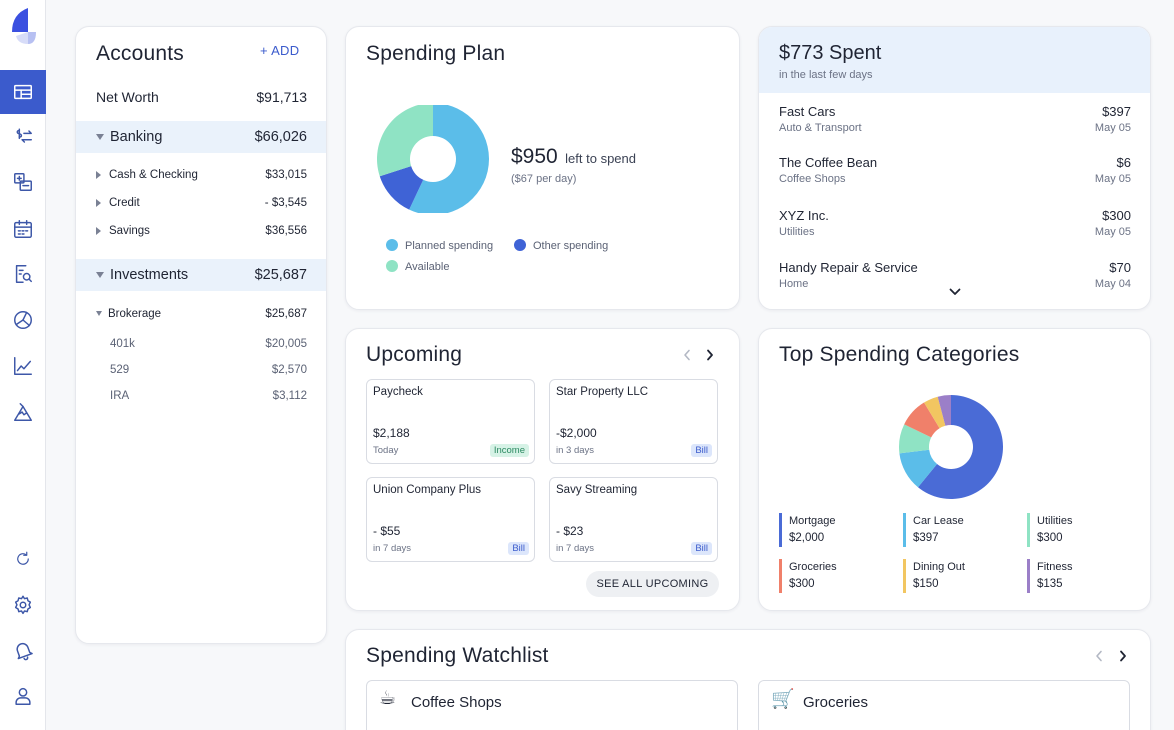 The width and height of the screenshot is (1174, 730). Describe the element at coordinates (23, 320) in the screenshot. I see `nav-categories` at that location.